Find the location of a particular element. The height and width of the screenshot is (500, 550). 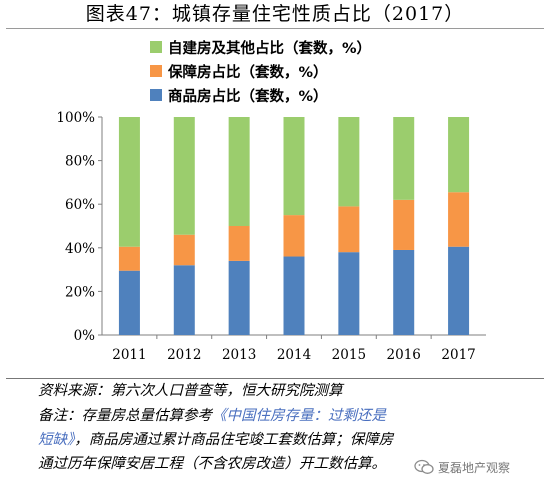

y-tick-label: 20% is located at coordinates (80, 292).